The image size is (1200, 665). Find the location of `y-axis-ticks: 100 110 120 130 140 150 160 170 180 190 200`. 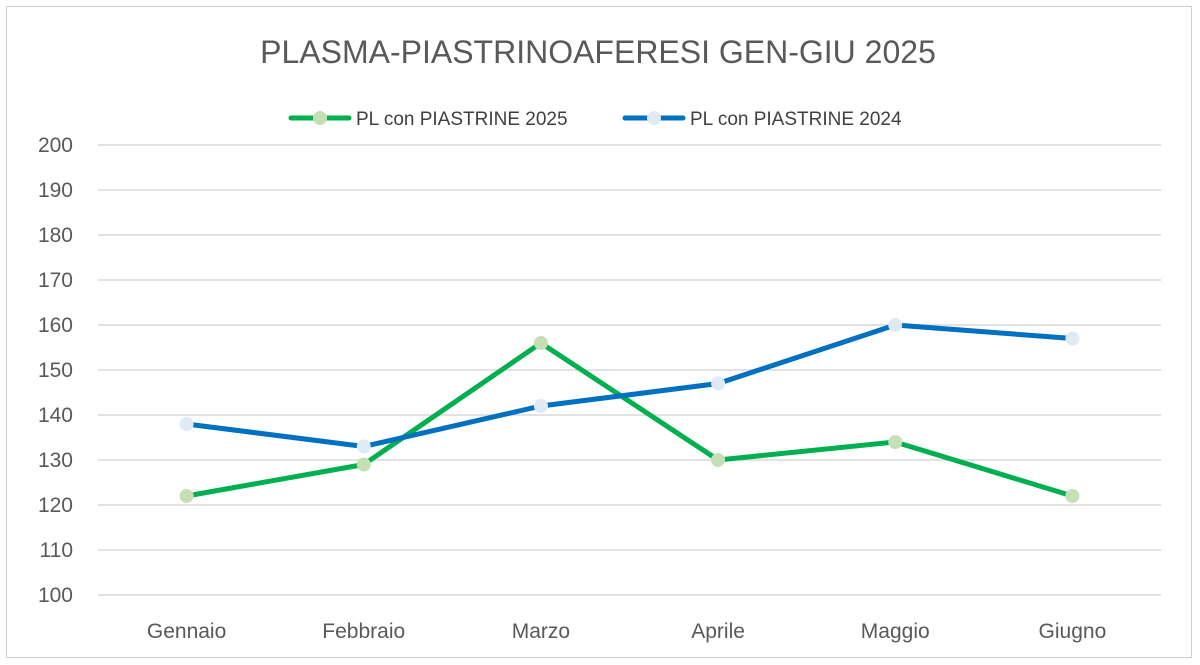

y-axis-ticks: 100 110 120 130 140 150 160 170 180 190 200 is located at coordinates (55, 370).